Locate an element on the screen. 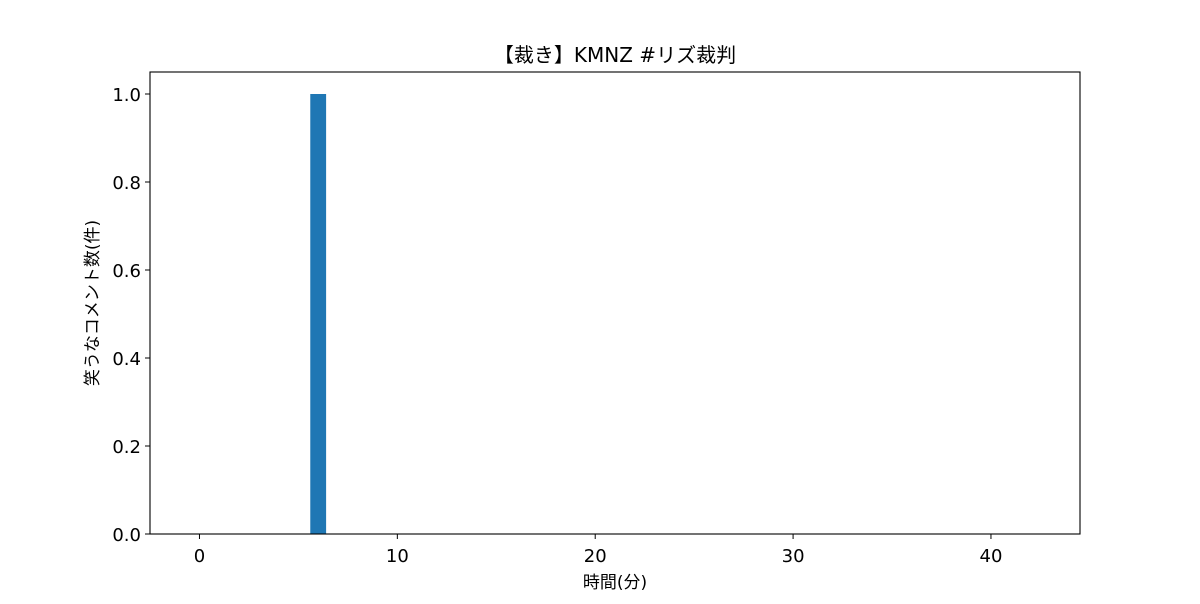 The image size is (1200, 604). chart-title: 【裁き】KMNZ #リズ裁判 is located at coordinates (615, 55).